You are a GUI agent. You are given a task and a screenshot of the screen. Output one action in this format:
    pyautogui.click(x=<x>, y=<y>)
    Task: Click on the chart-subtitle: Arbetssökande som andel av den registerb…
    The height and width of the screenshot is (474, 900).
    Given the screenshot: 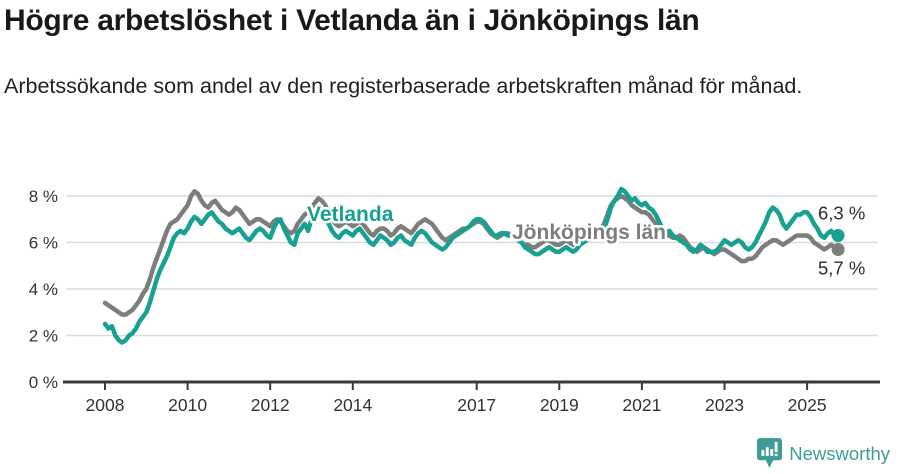 What is the action you would take?
    pyautogui.click(x=403, y=86)
    